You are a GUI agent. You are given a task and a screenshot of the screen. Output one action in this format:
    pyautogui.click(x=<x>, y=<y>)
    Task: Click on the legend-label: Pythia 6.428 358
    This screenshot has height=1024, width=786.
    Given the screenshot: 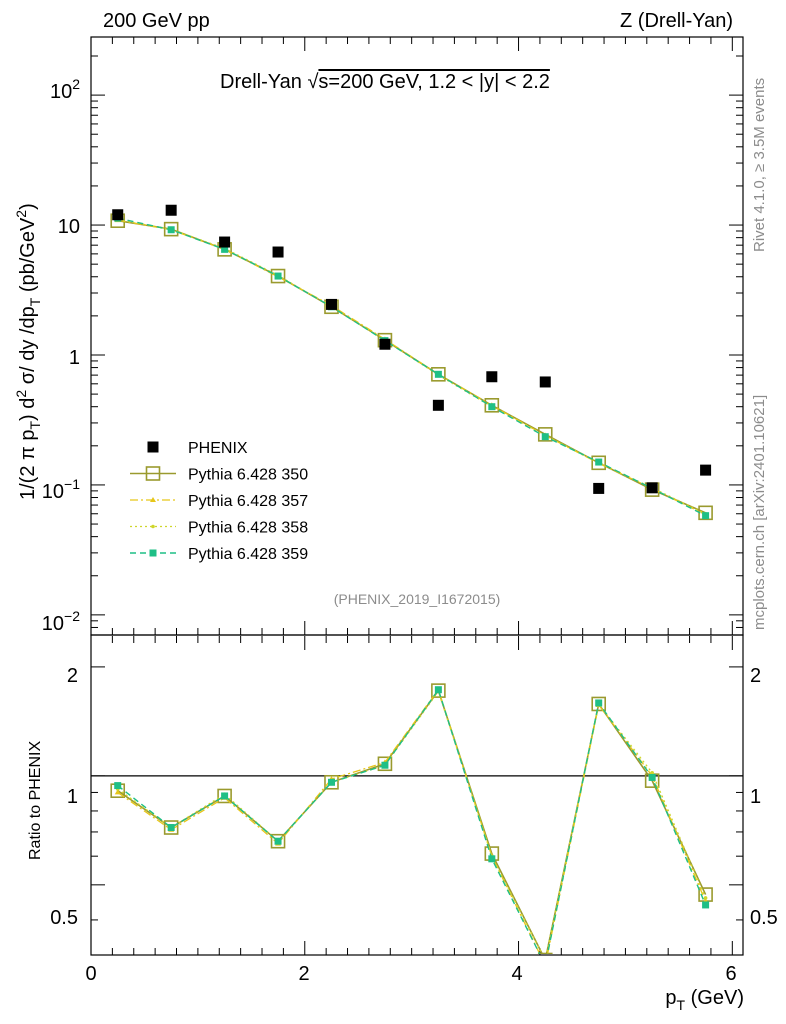 What is the action you would take?
    pyautogui.click(x=248, y=528)
    